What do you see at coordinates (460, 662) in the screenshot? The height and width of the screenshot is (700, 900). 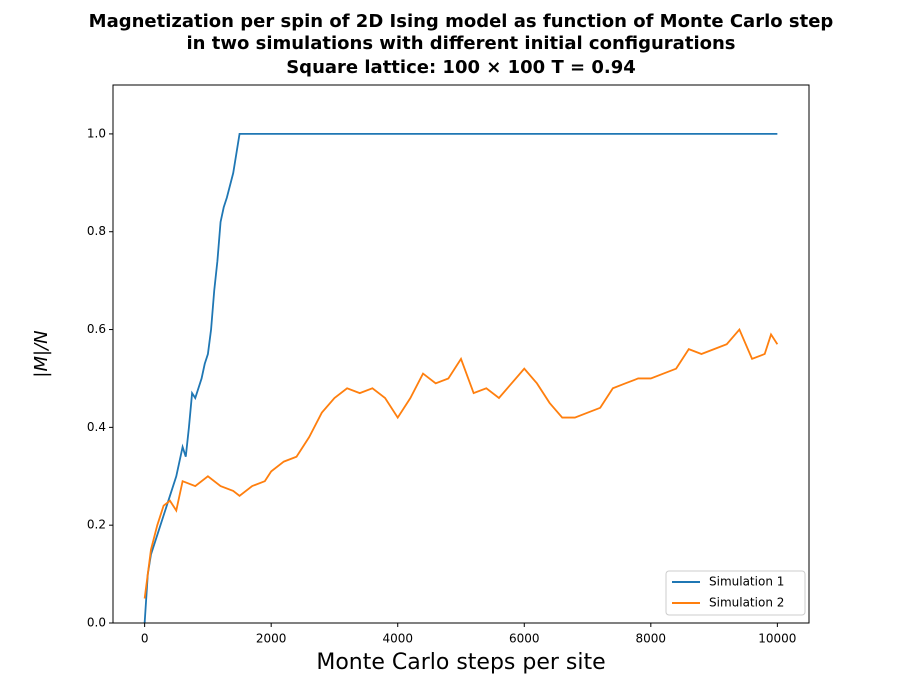 I see `x-axis-label: Monte Carlo steps per site` at bounding box center [460, 662].